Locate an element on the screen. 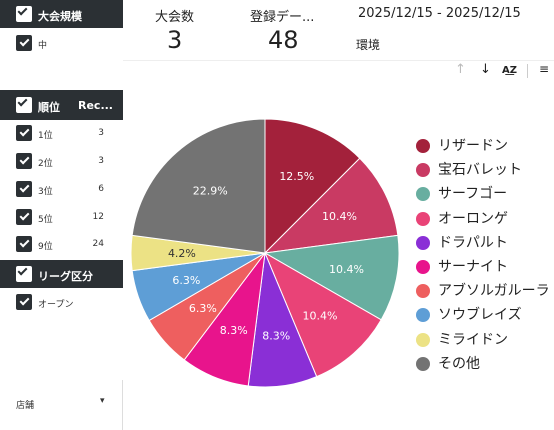 Image resolution: width=554 pixels, height=430 pixels. kpi-tournaments-label: 大会数 is located at coordinates (175, 17).